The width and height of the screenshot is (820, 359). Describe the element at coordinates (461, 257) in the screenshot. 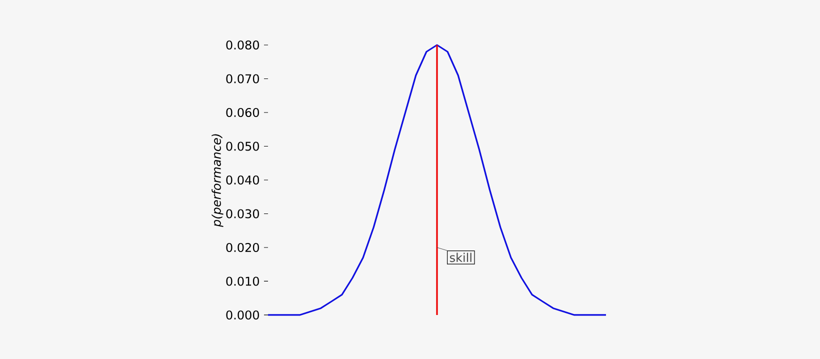

I see `annotation: skill` at that location.